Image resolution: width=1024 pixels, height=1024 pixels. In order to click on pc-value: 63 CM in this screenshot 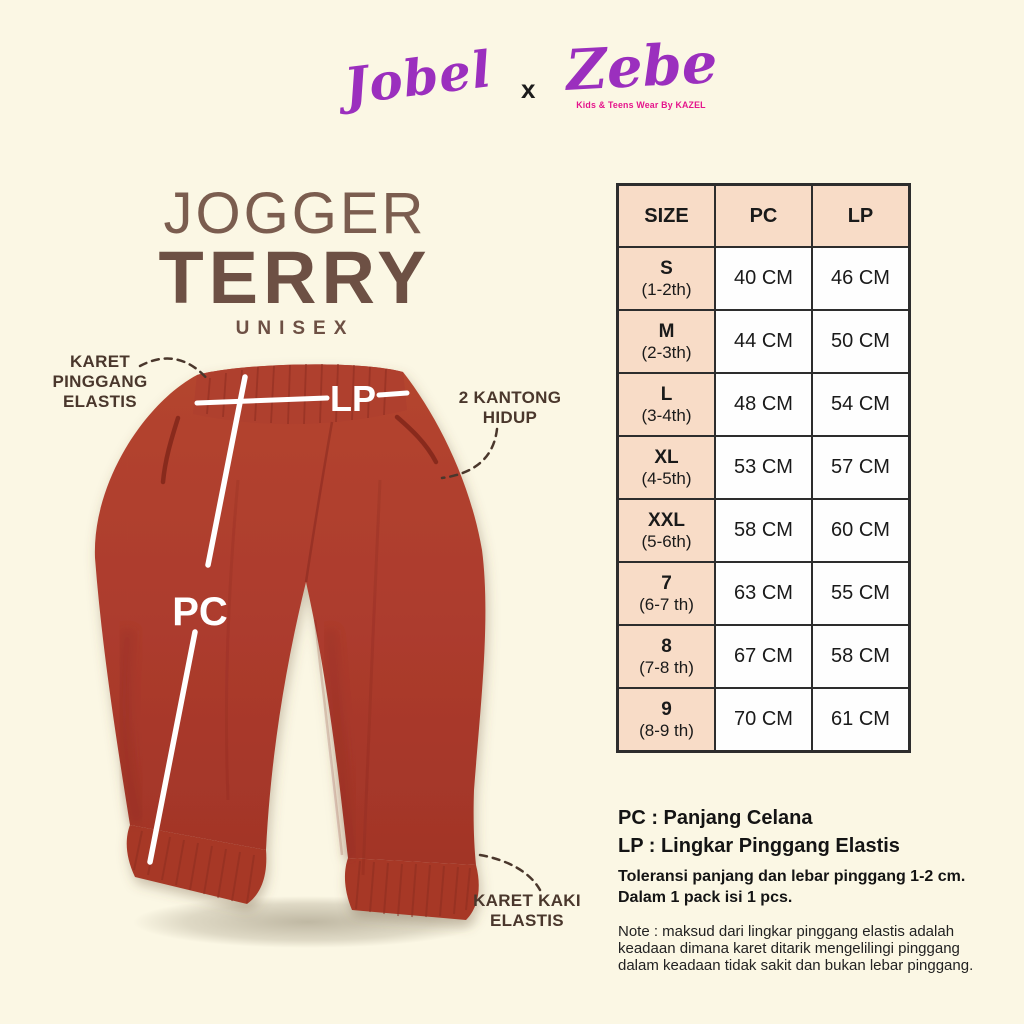, I will do `click(763, 593)`.